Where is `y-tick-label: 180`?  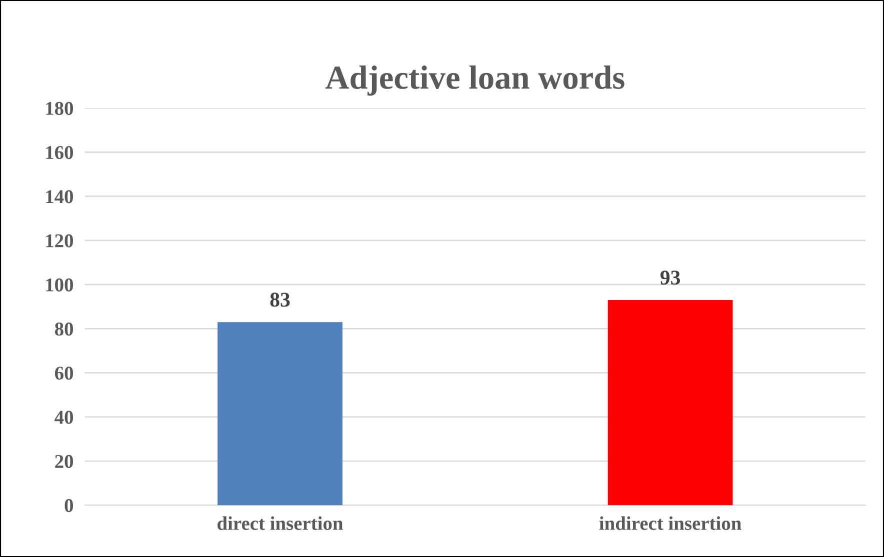 y-tick-label: 180 is located at coordinates (60, 108).